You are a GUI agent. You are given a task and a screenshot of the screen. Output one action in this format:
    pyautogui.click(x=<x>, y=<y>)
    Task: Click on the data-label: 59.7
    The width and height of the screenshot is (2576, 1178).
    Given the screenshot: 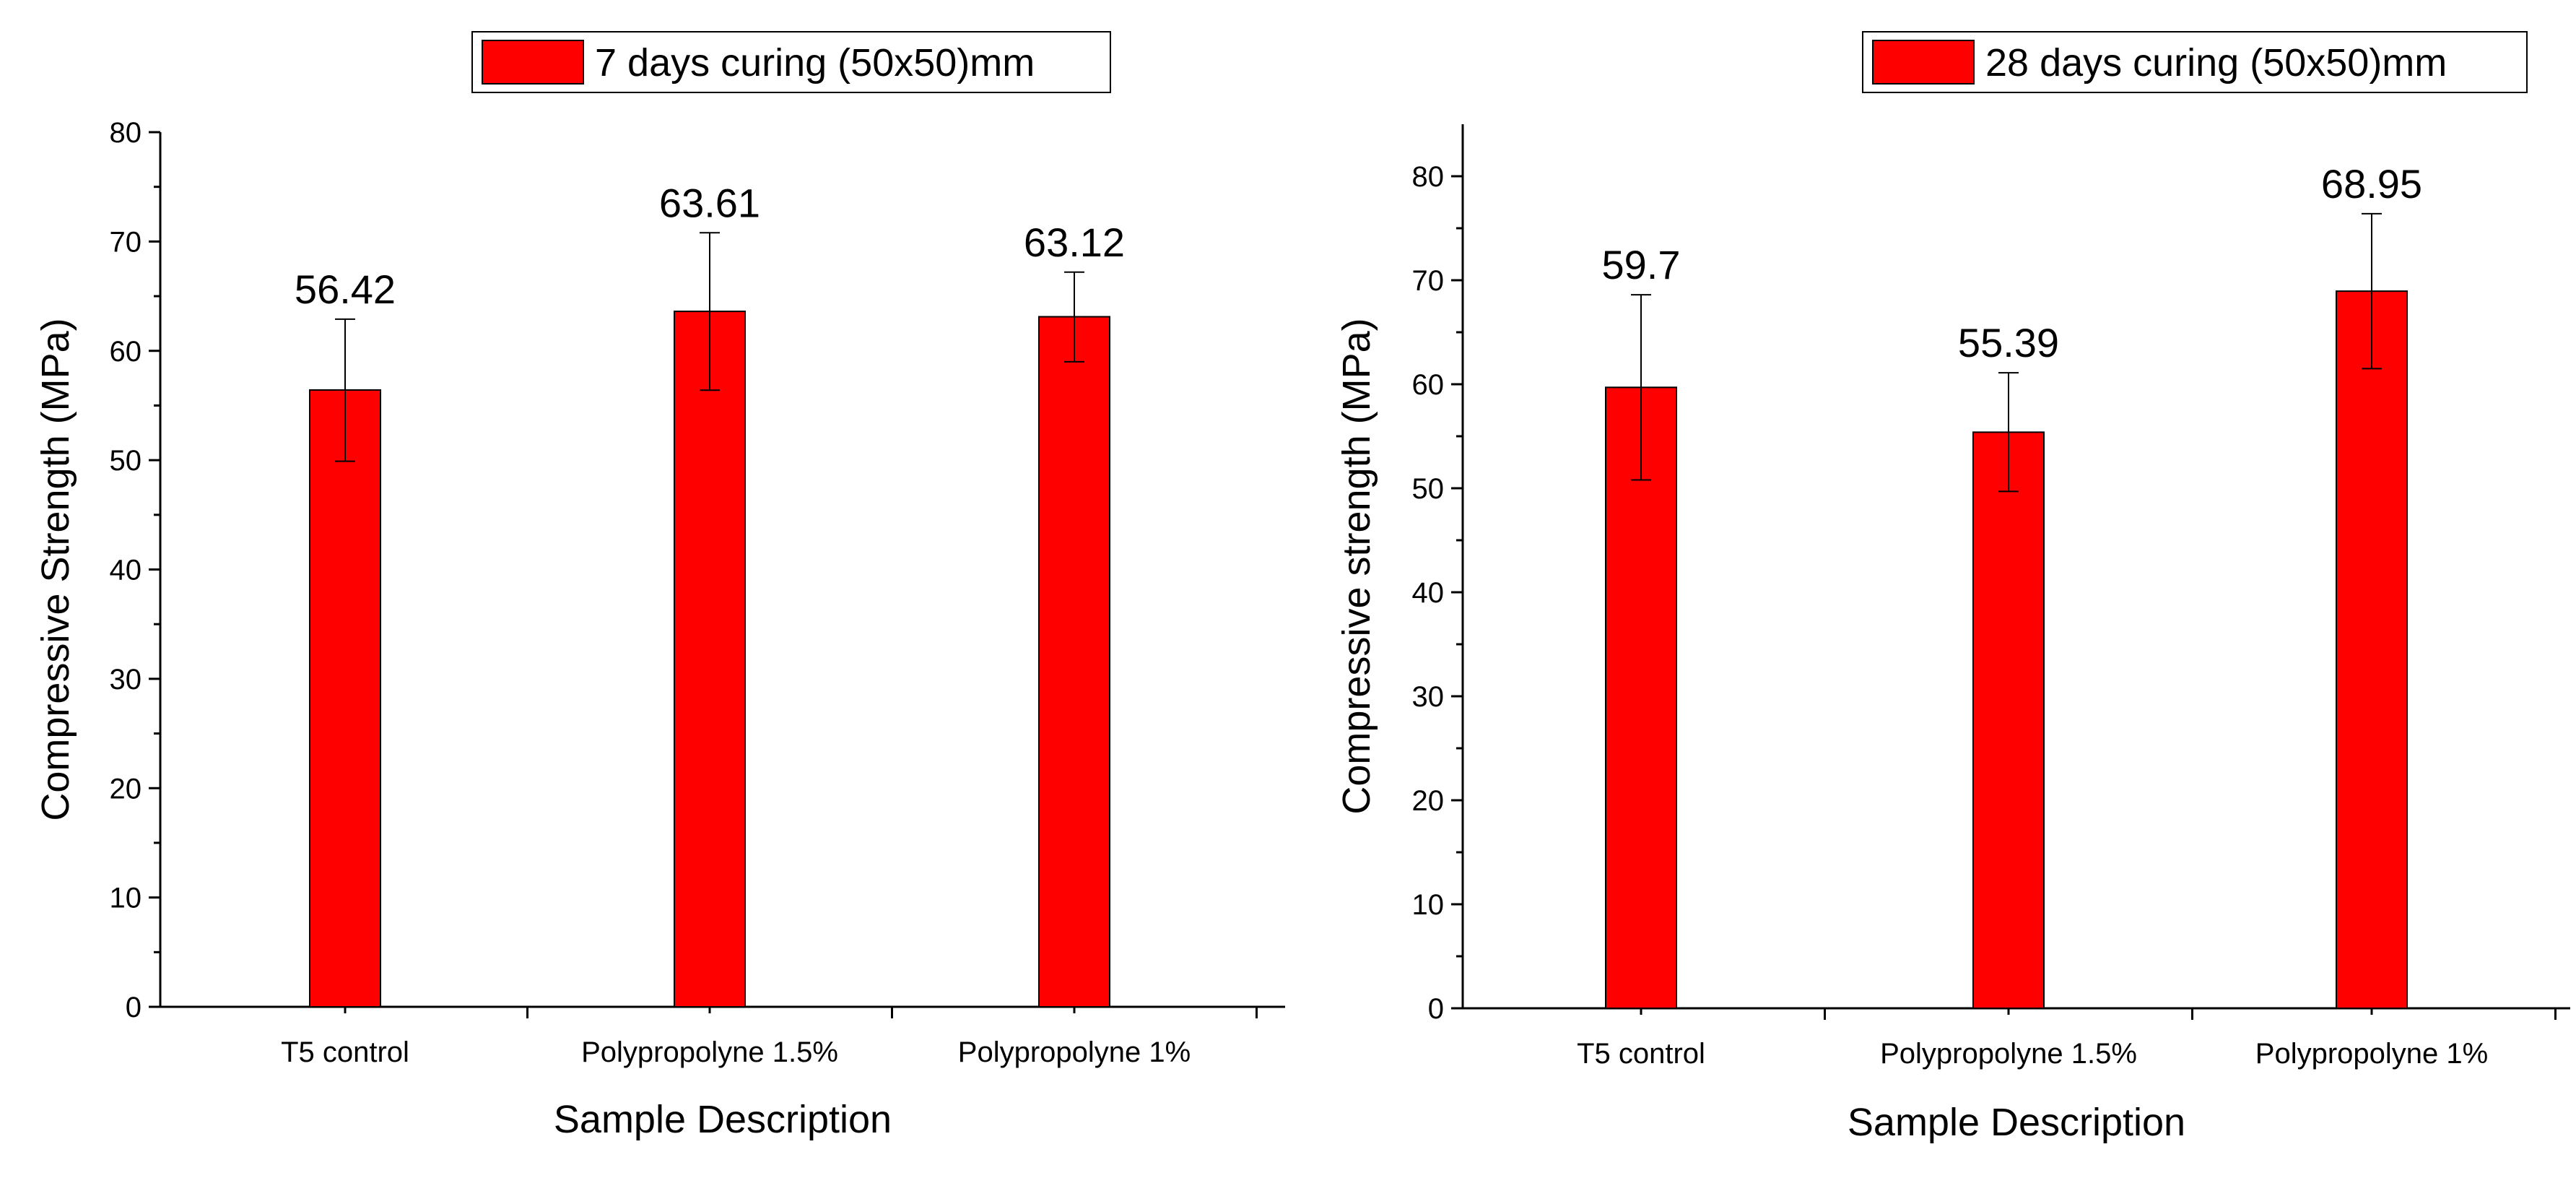 What is the action you would take?
    pyautogui.click(x=1642, y=264)
    